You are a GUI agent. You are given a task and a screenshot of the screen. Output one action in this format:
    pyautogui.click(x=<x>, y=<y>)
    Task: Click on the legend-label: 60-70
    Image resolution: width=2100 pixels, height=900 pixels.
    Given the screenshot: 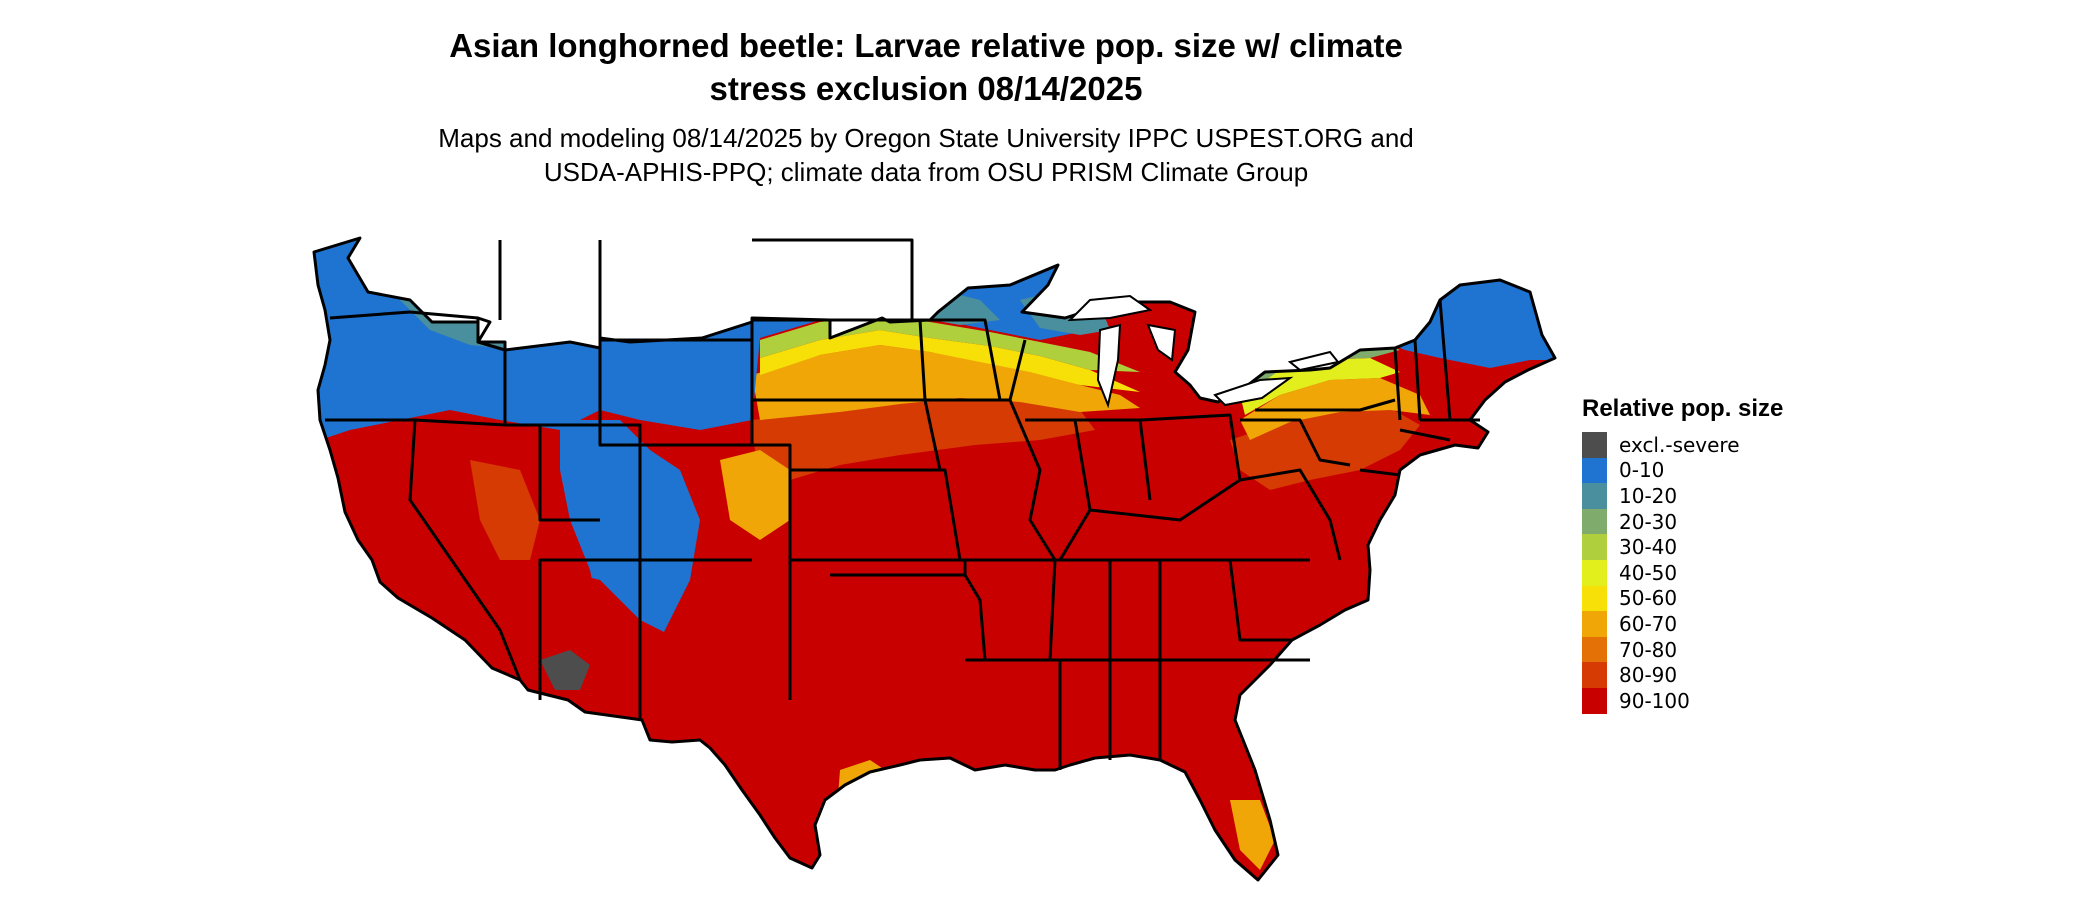 What is the action you would take?
    pyautogui.click(x=1648, y=623)
    